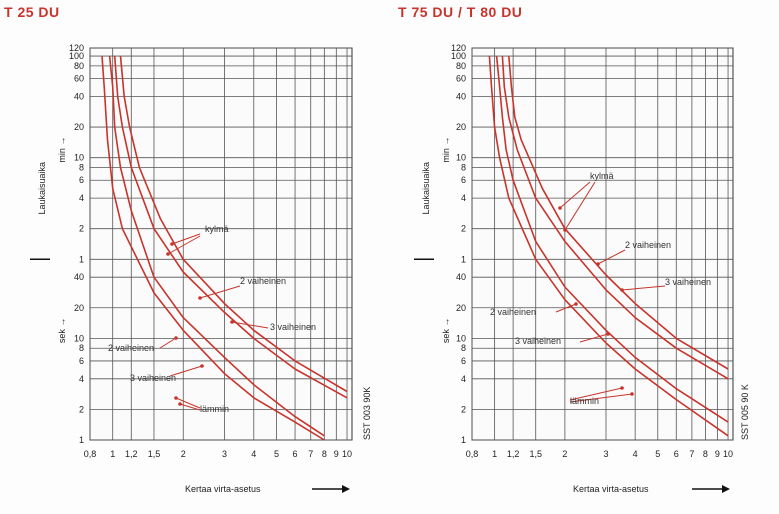 Image resolution: width=779 pixels, height=514 pixels. Describe the element at coordinates (367, 413) in the screenshot. I see `figure-code: SST 003 90K` at that location.